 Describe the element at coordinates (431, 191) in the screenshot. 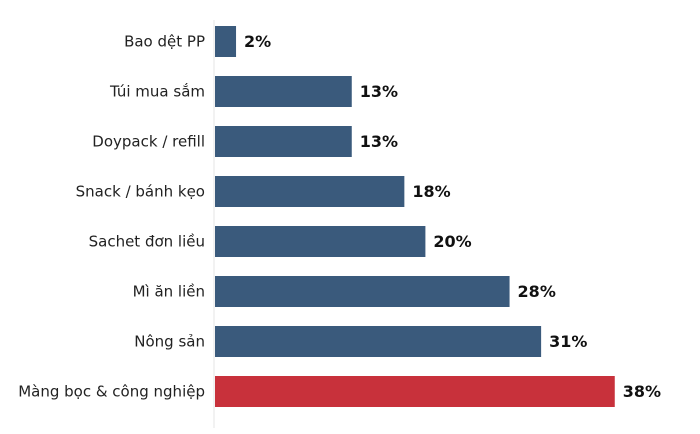

I see `value-label: 18%` at that location.